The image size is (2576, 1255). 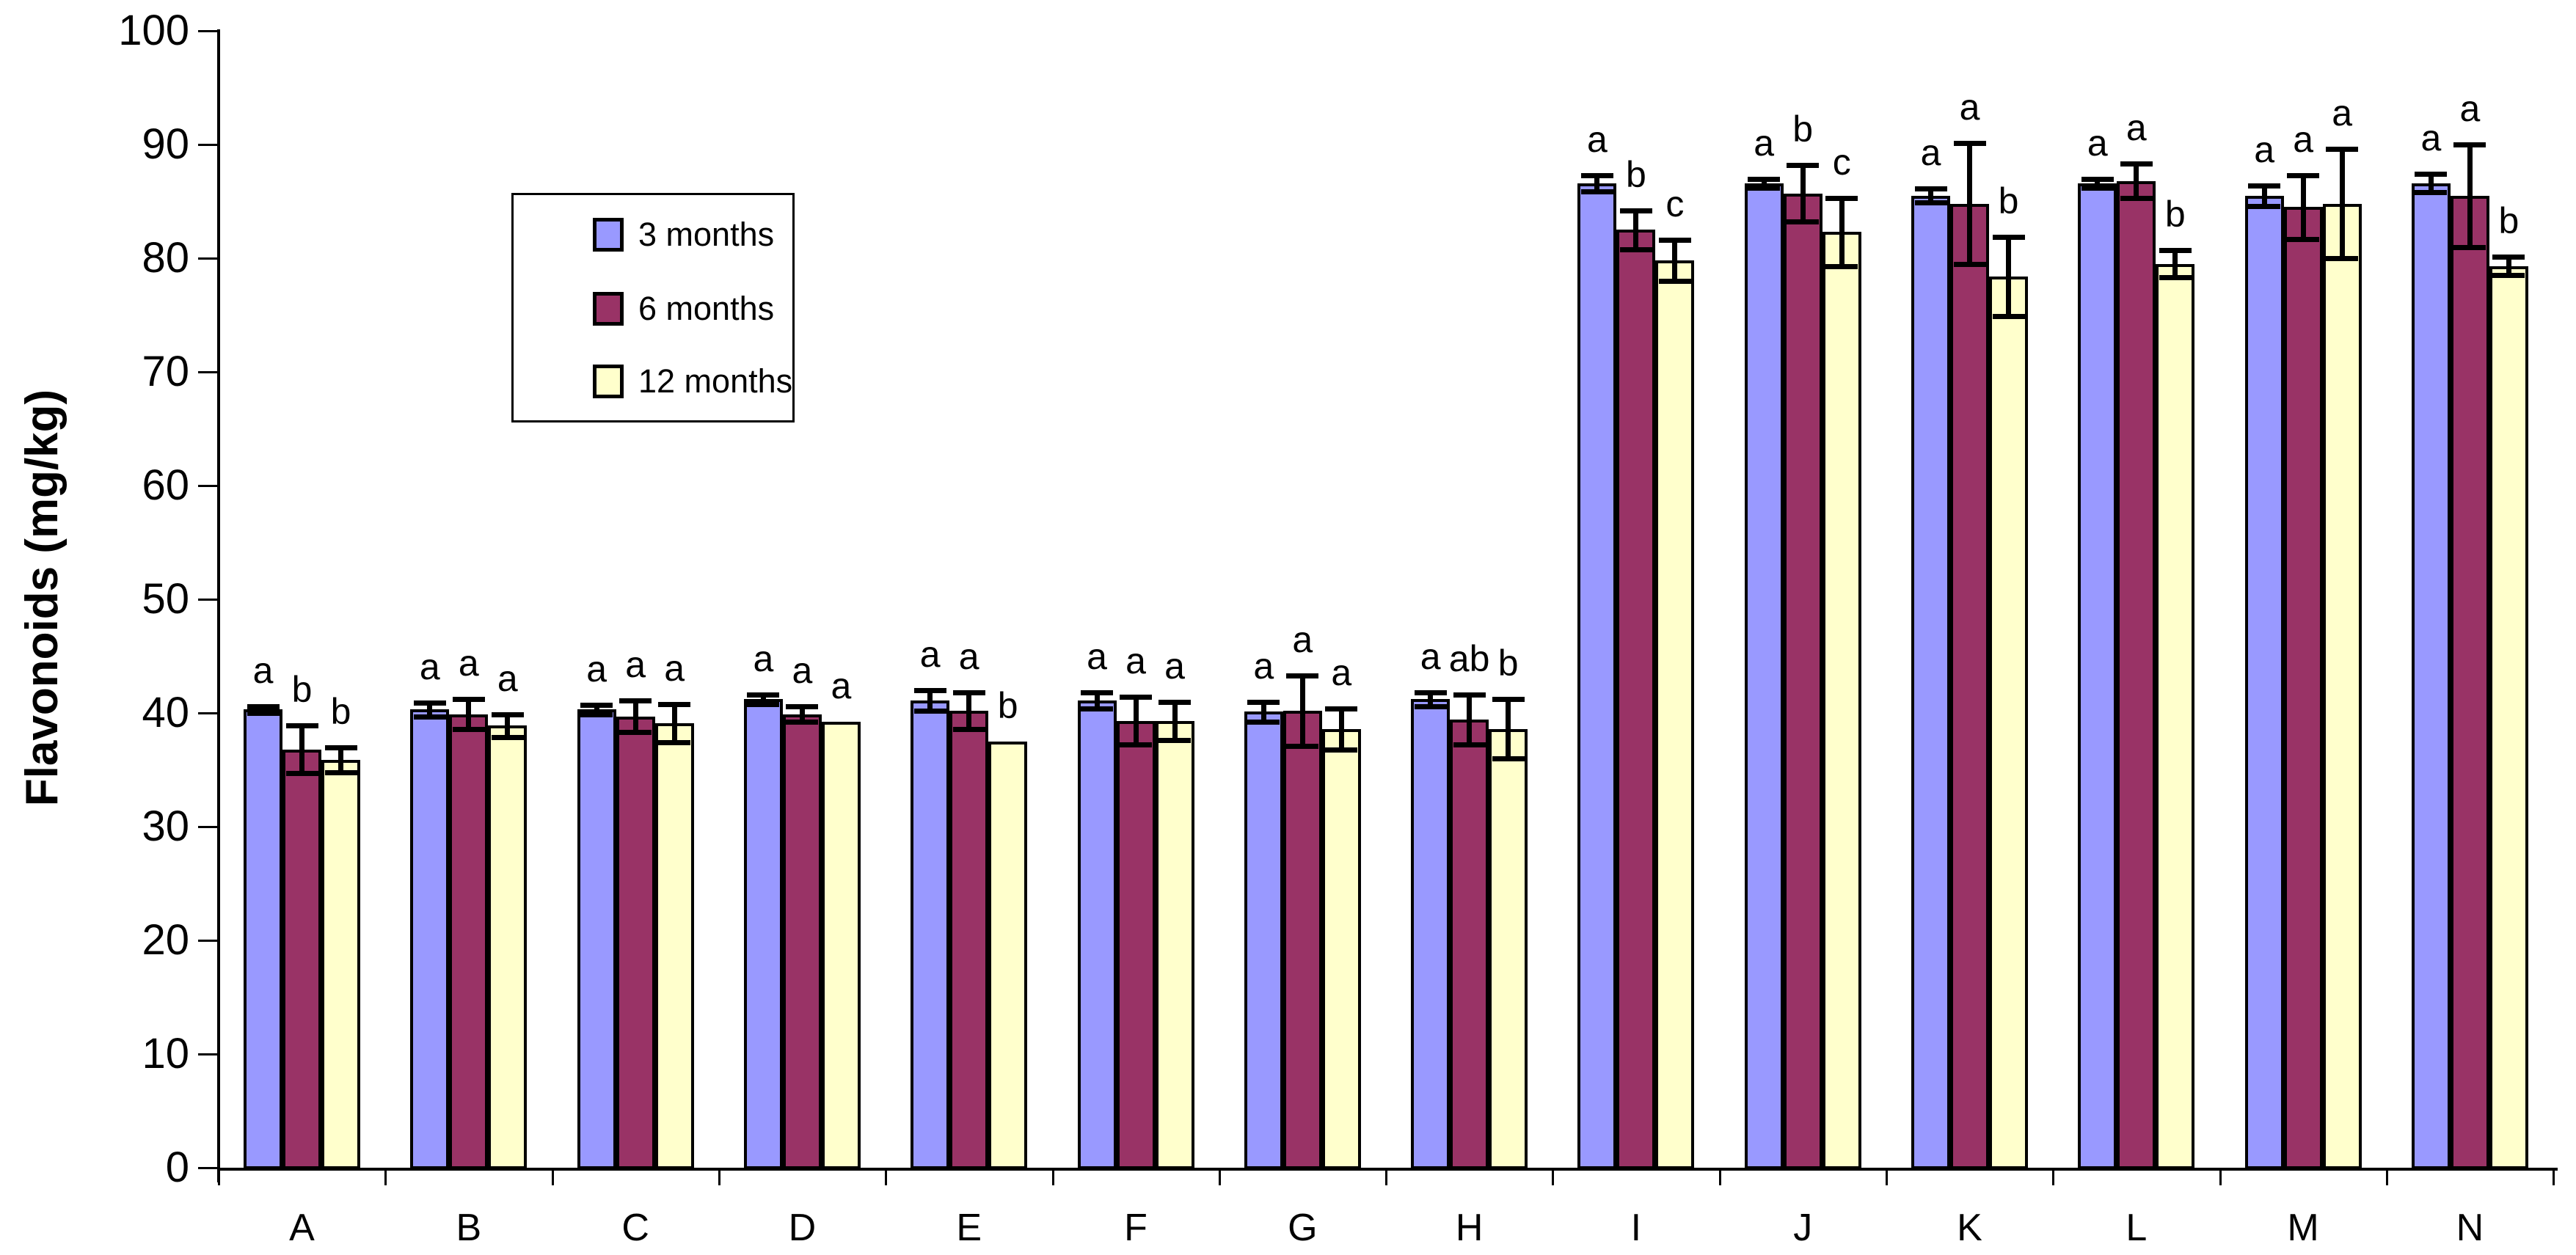 I want to click on x-category-label: C, so click(x=635, y=1228).